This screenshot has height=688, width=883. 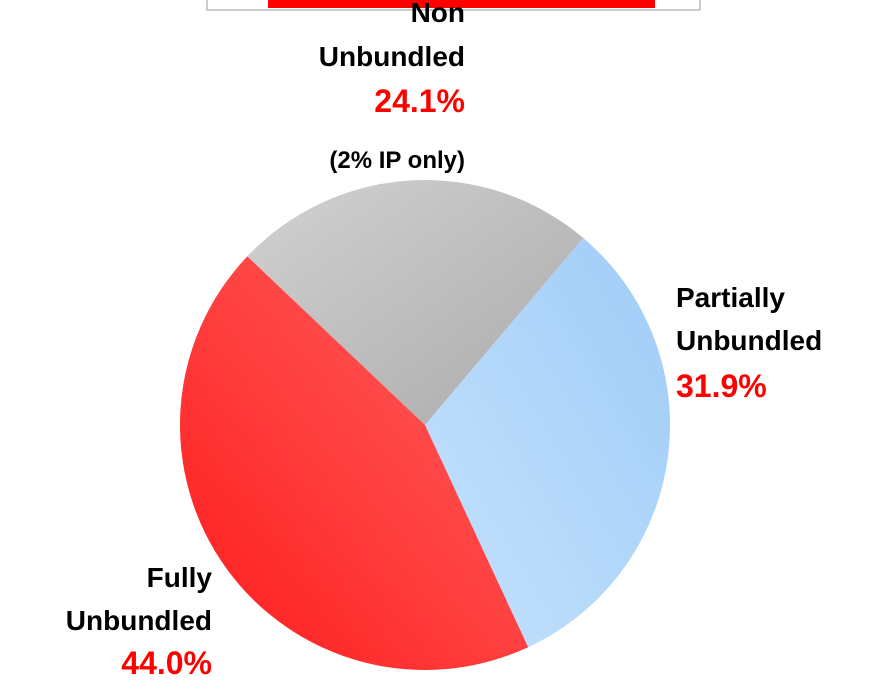 I want to click on value-label: 24.1%, so click(x=419, y=101).